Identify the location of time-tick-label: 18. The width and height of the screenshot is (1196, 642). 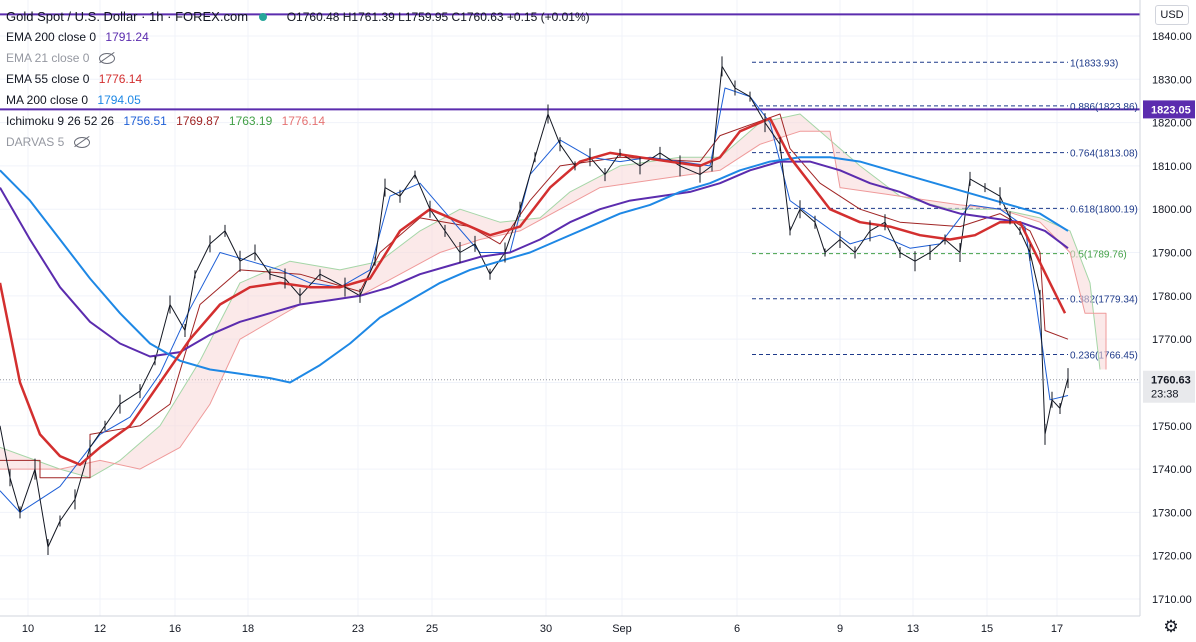
(248, 629).